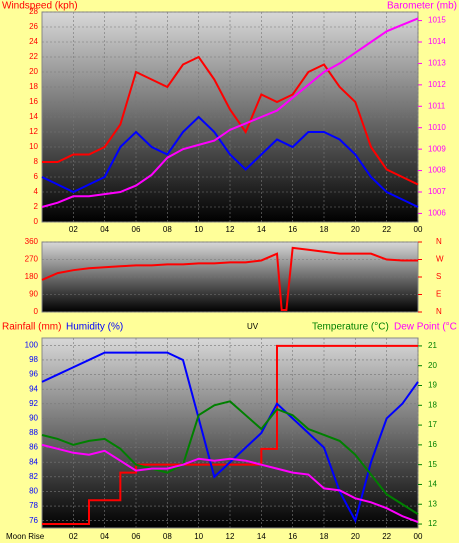 The image size is (459, 543). I want to click on y-tick-label: 22, so click(33, 56).